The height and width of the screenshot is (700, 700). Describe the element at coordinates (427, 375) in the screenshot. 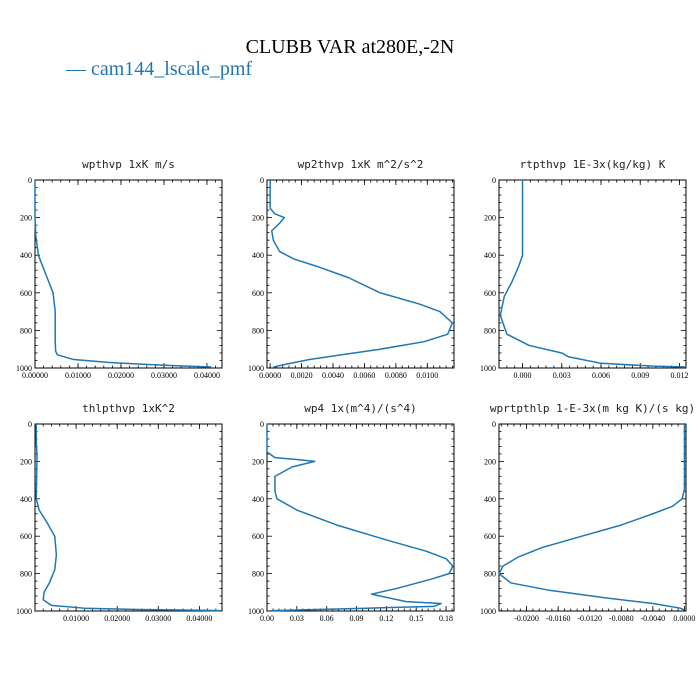

I see `x-tick-label: 0.0100` at that location.